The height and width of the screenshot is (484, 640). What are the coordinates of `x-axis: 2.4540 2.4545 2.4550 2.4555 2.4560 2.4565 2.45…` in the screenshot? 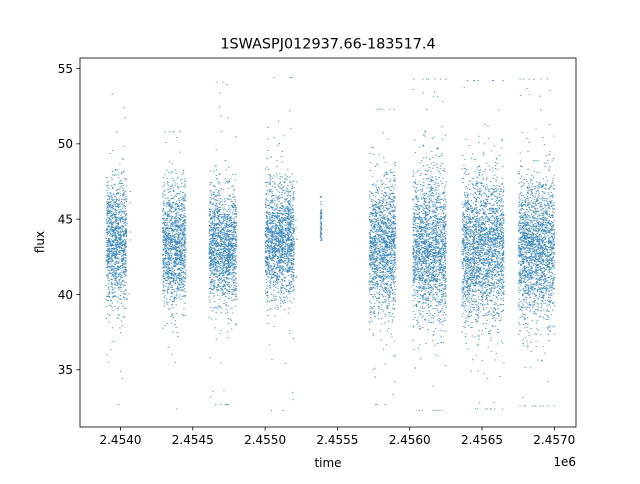 It's located at (337, 437).